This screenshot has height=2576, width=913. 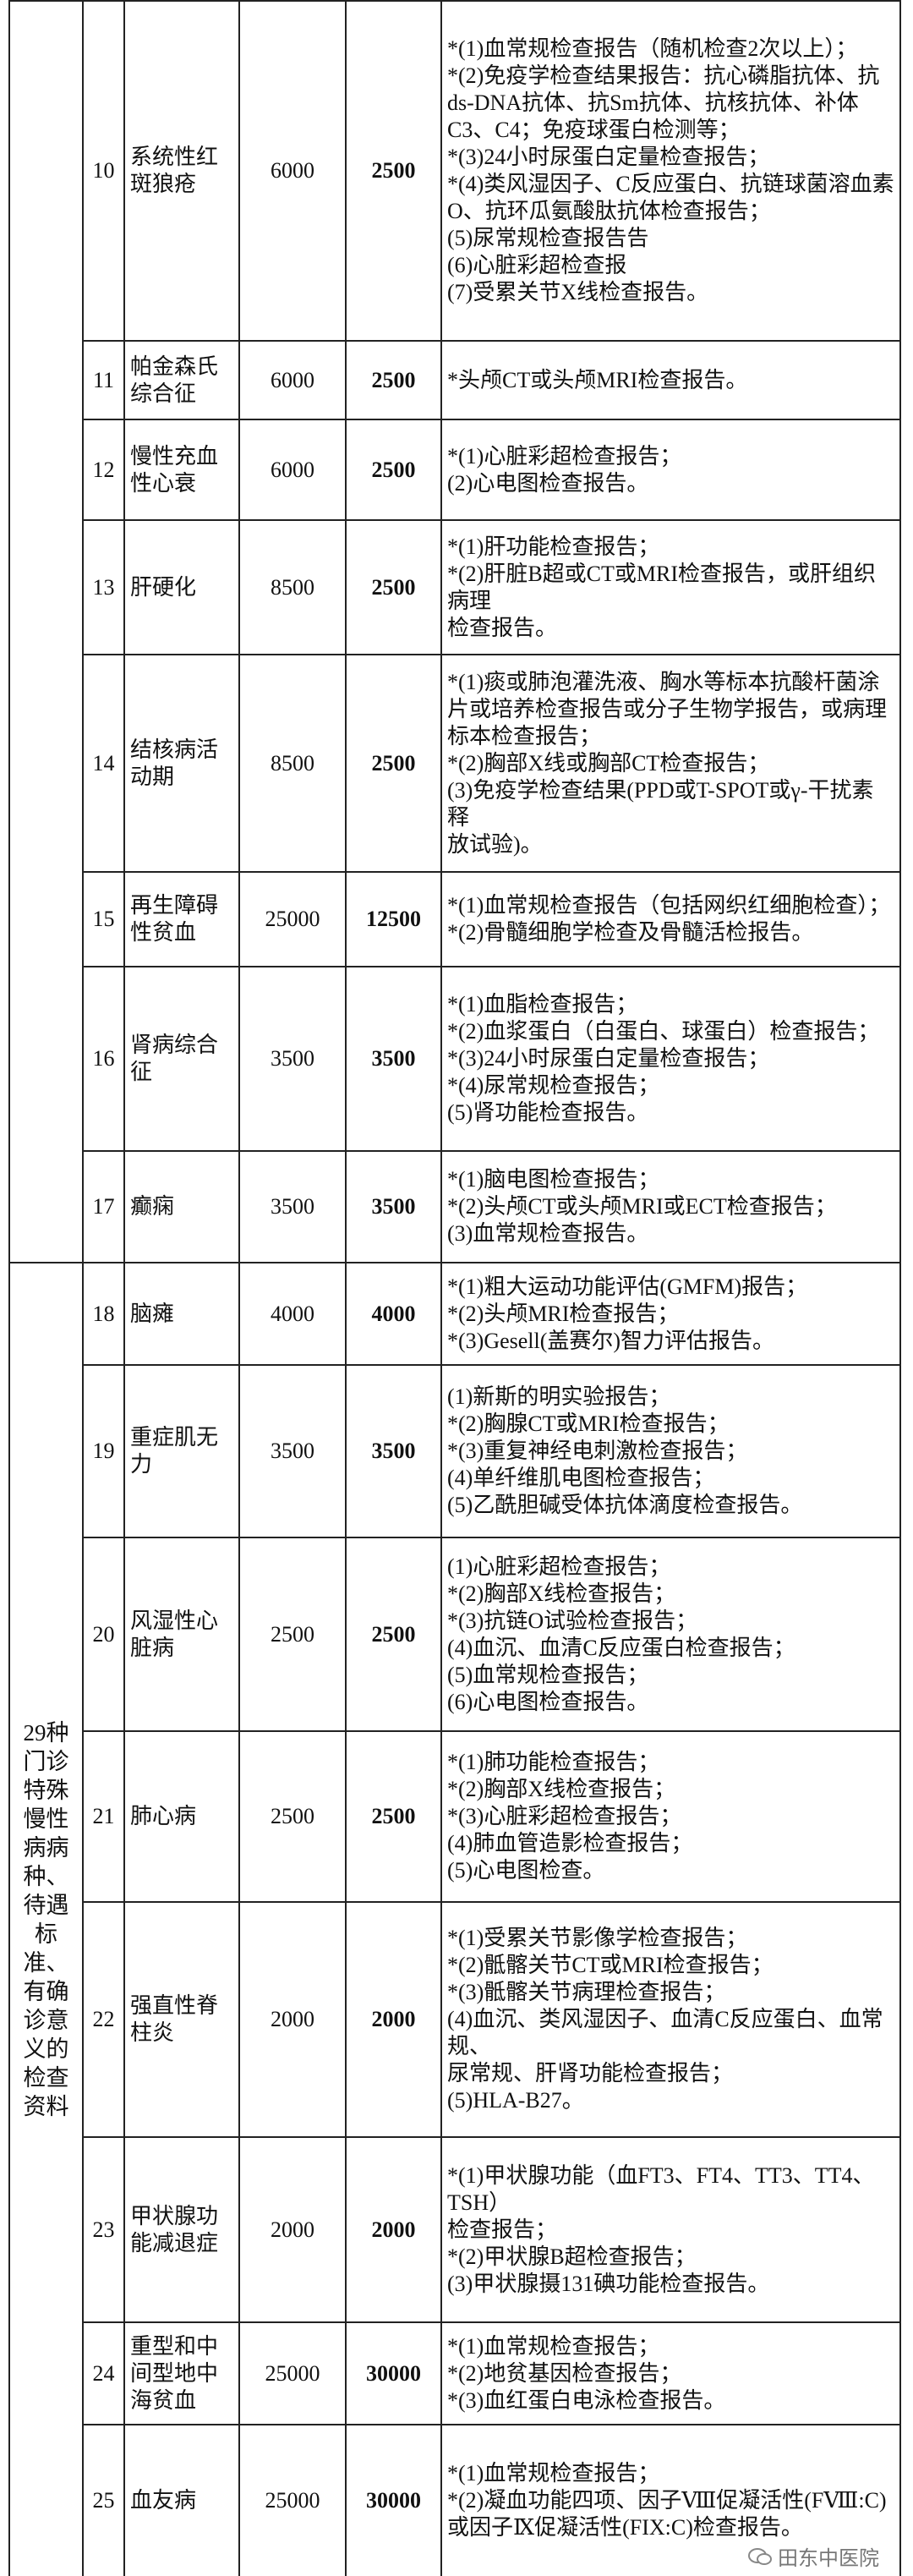 I want to click on row-number: 12, so click(x=103, y=470).